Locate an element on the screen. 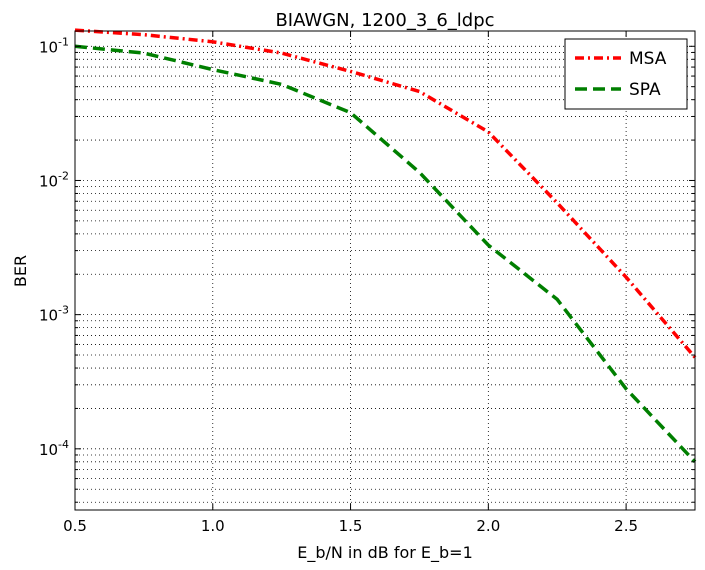  x-tick-label: 0.5 is located at coordinates (75, 526).